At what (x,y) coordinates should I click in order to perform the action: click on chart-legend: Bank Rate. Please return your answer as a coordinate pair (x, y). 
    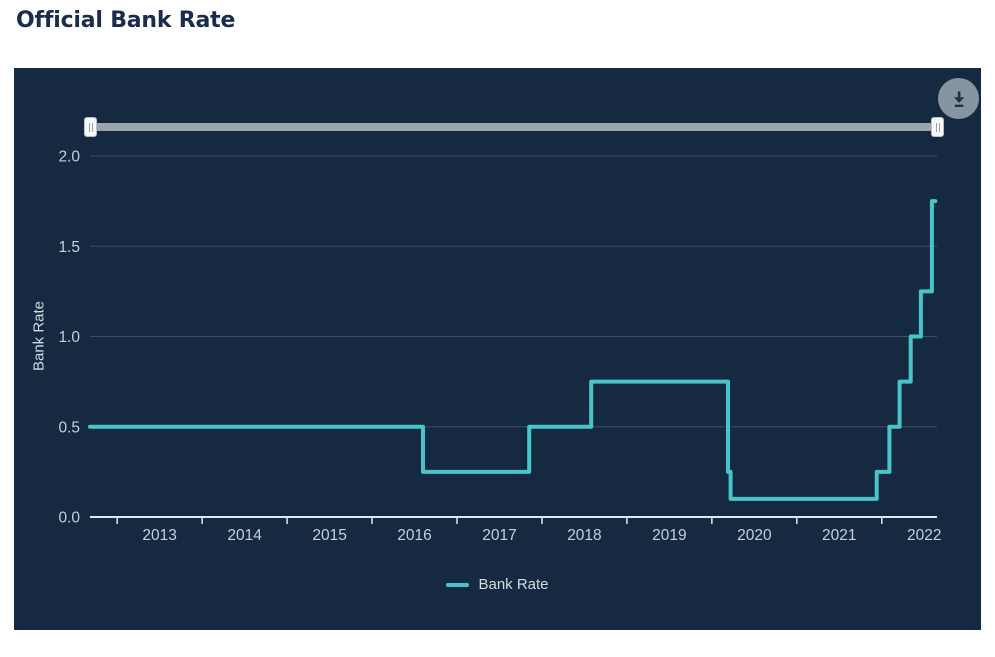
    Looking at the image, I should click on (497, 584).